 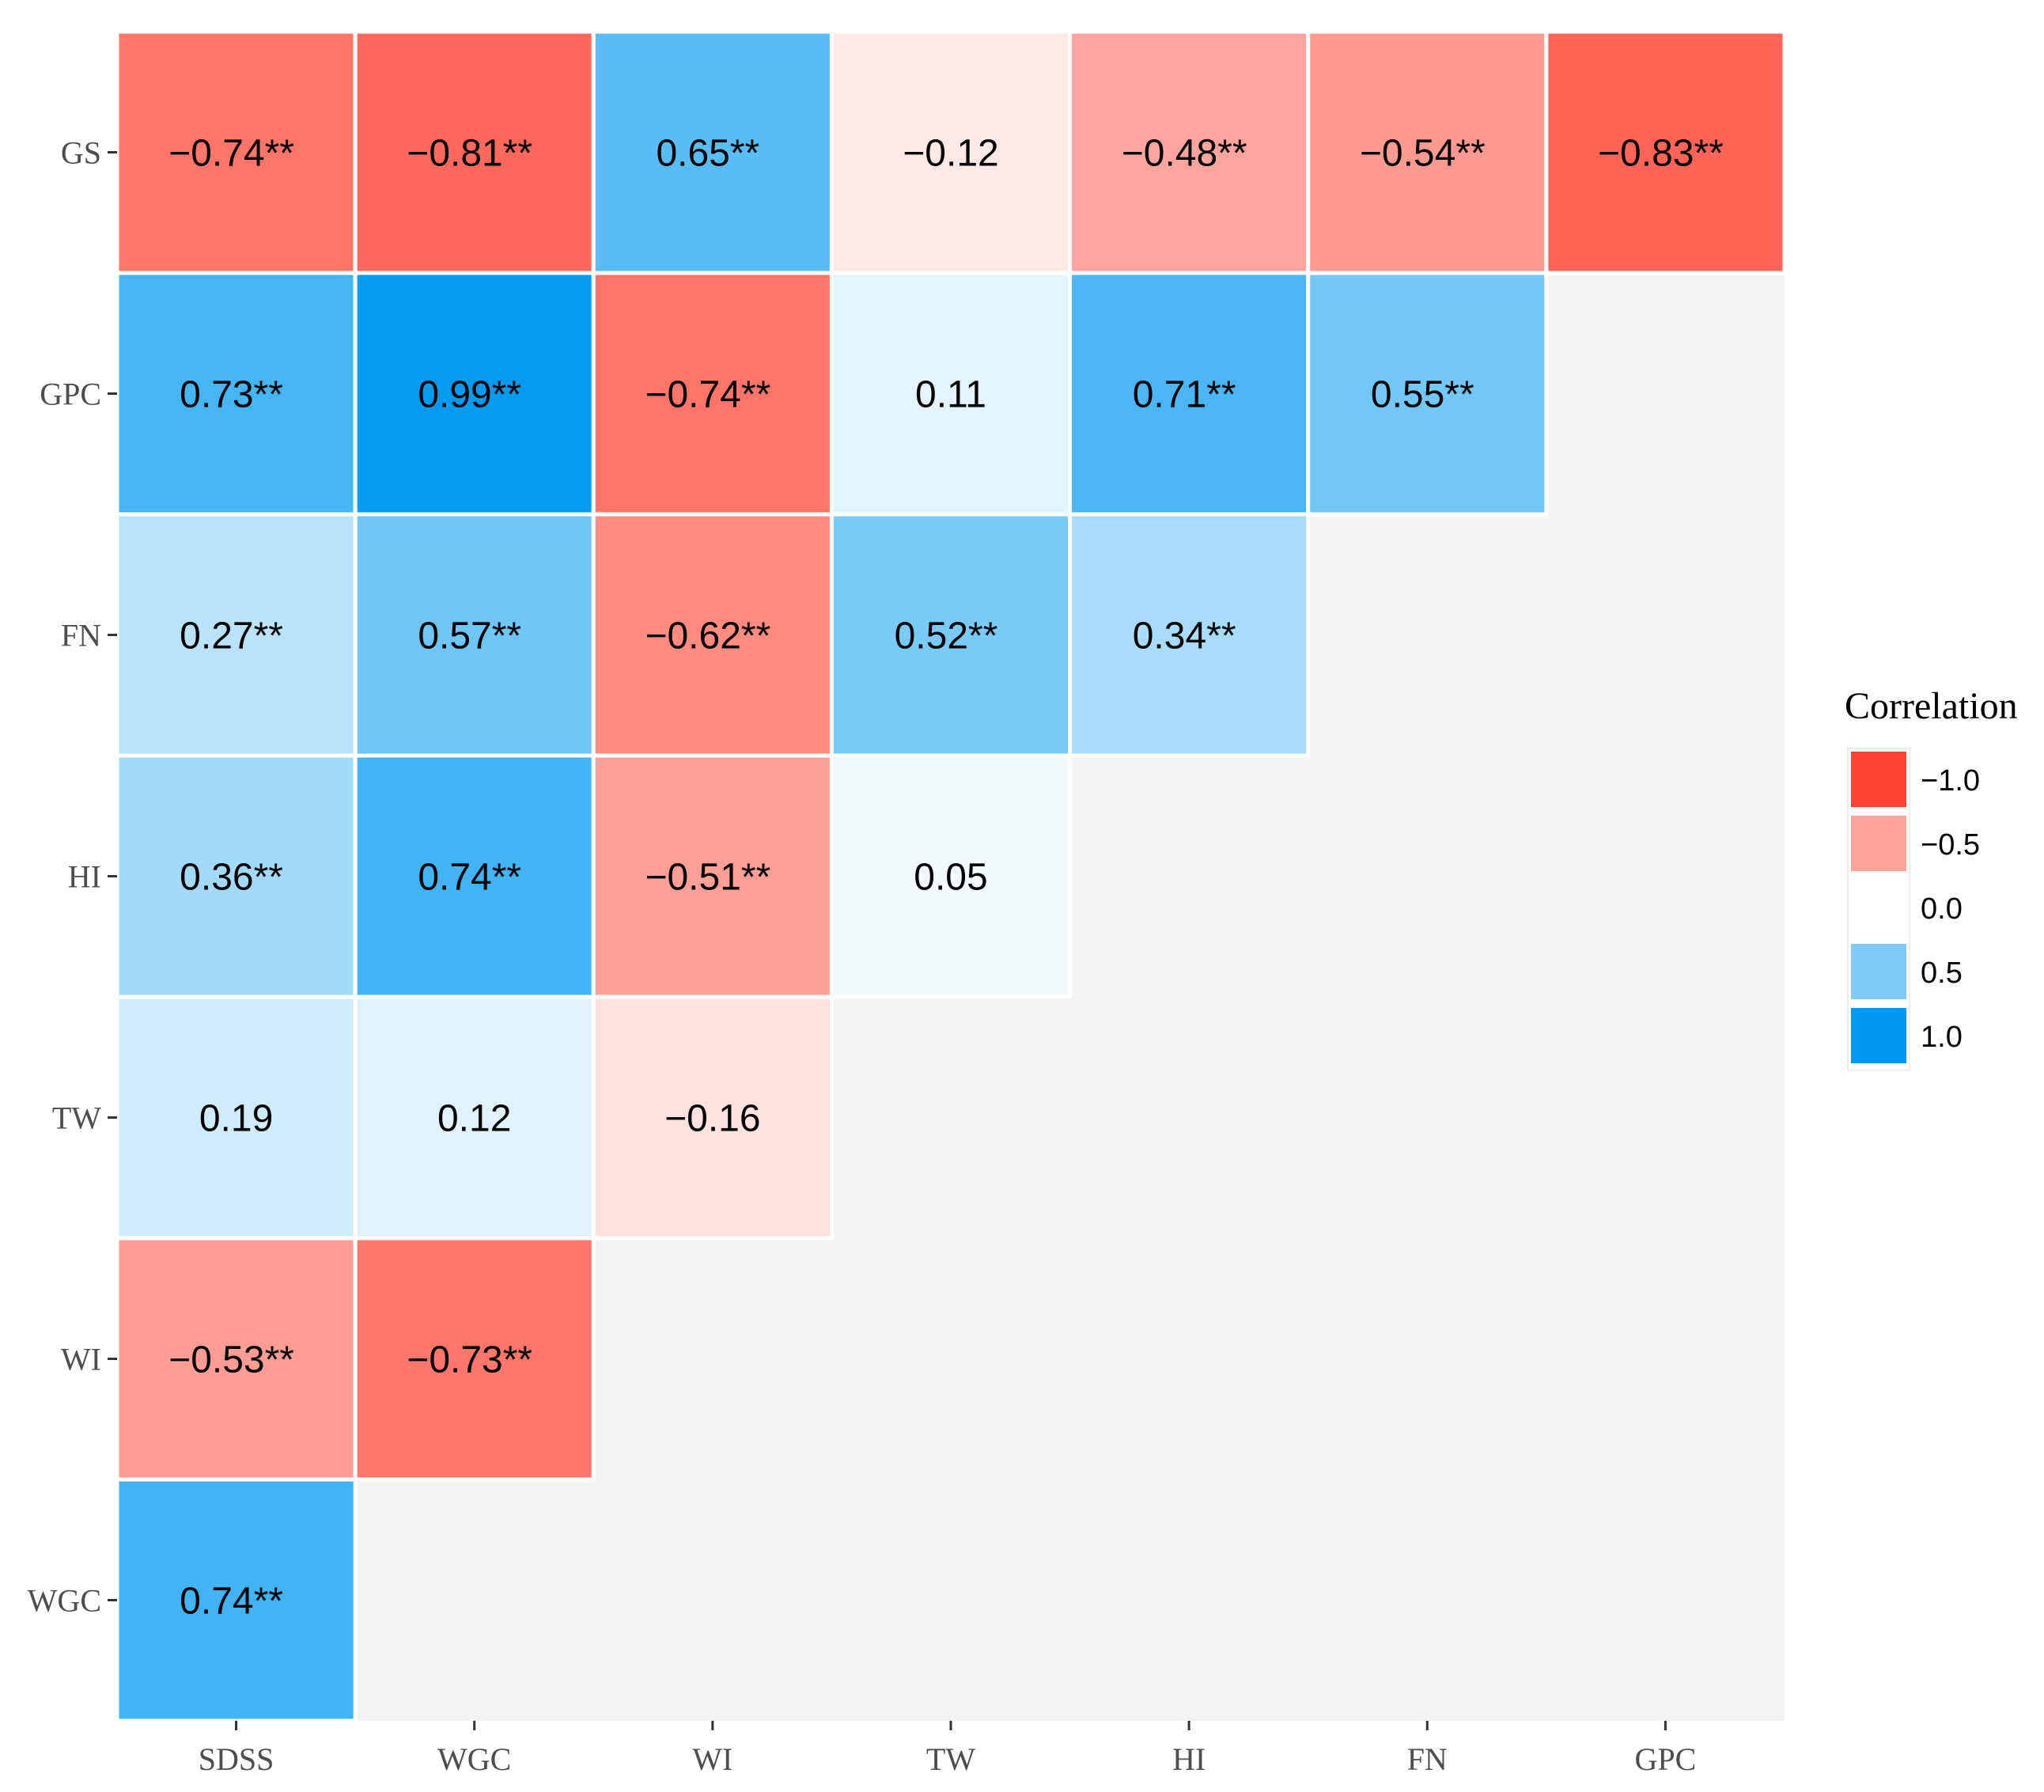 What do you see at coordinates (1942, 973) in the screenshot?
I see `legend-label: 0.5` at bounding box center [1942, 973].